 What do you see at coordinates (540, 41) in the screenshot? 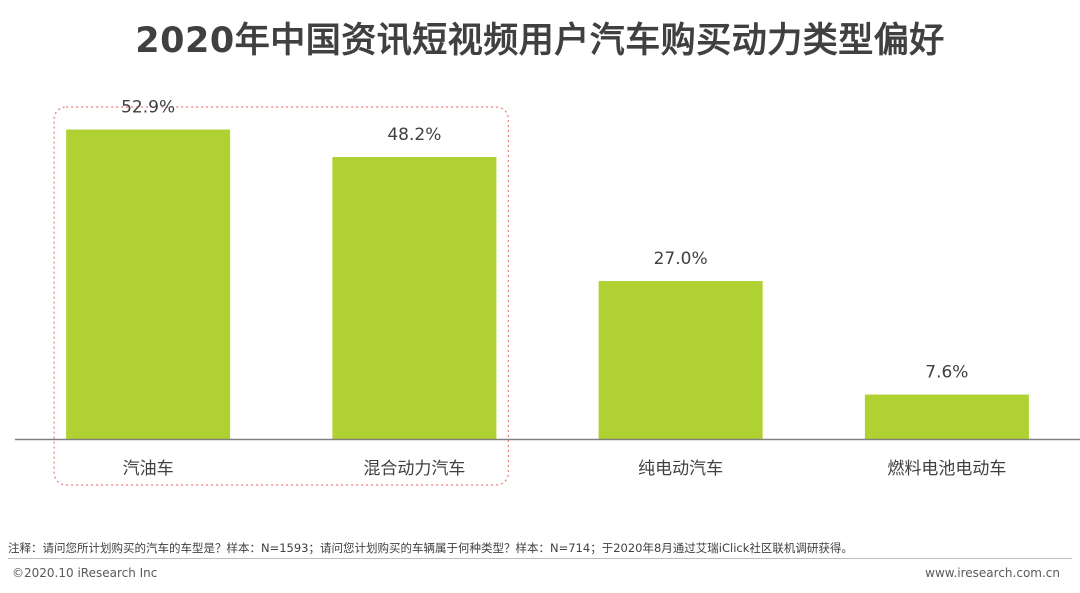
I see `chart-title: 2020年中国资讯短视频用户汽车购买动力类型偏好` at bounding box center [540, 41].